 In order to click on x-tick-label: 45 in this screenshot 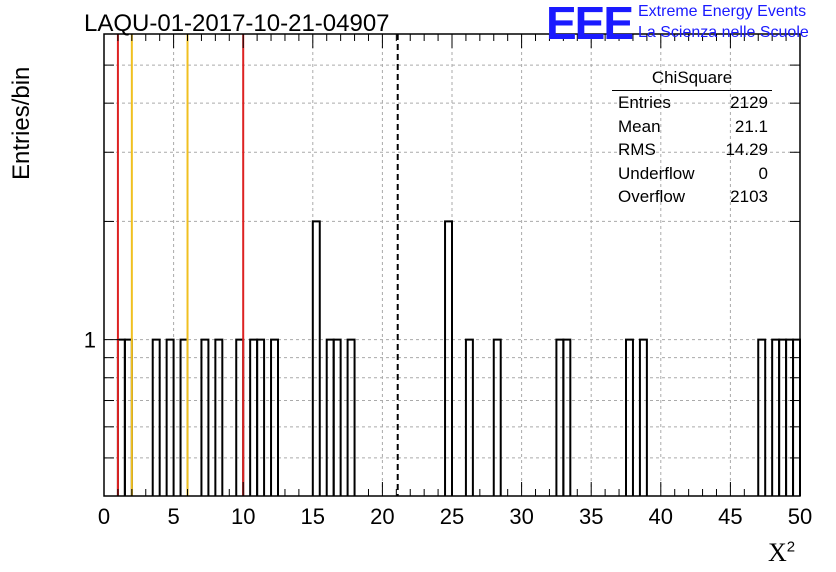, I will do `click(730, 516)`.